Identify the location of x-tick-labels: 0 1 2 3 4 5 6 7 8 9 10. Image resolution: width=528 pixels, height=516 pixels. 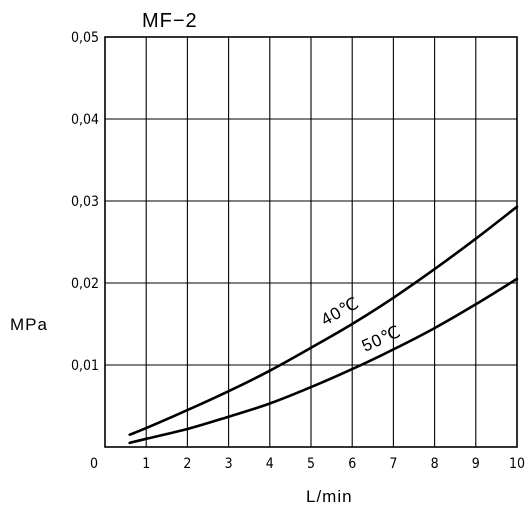
(307, 464).